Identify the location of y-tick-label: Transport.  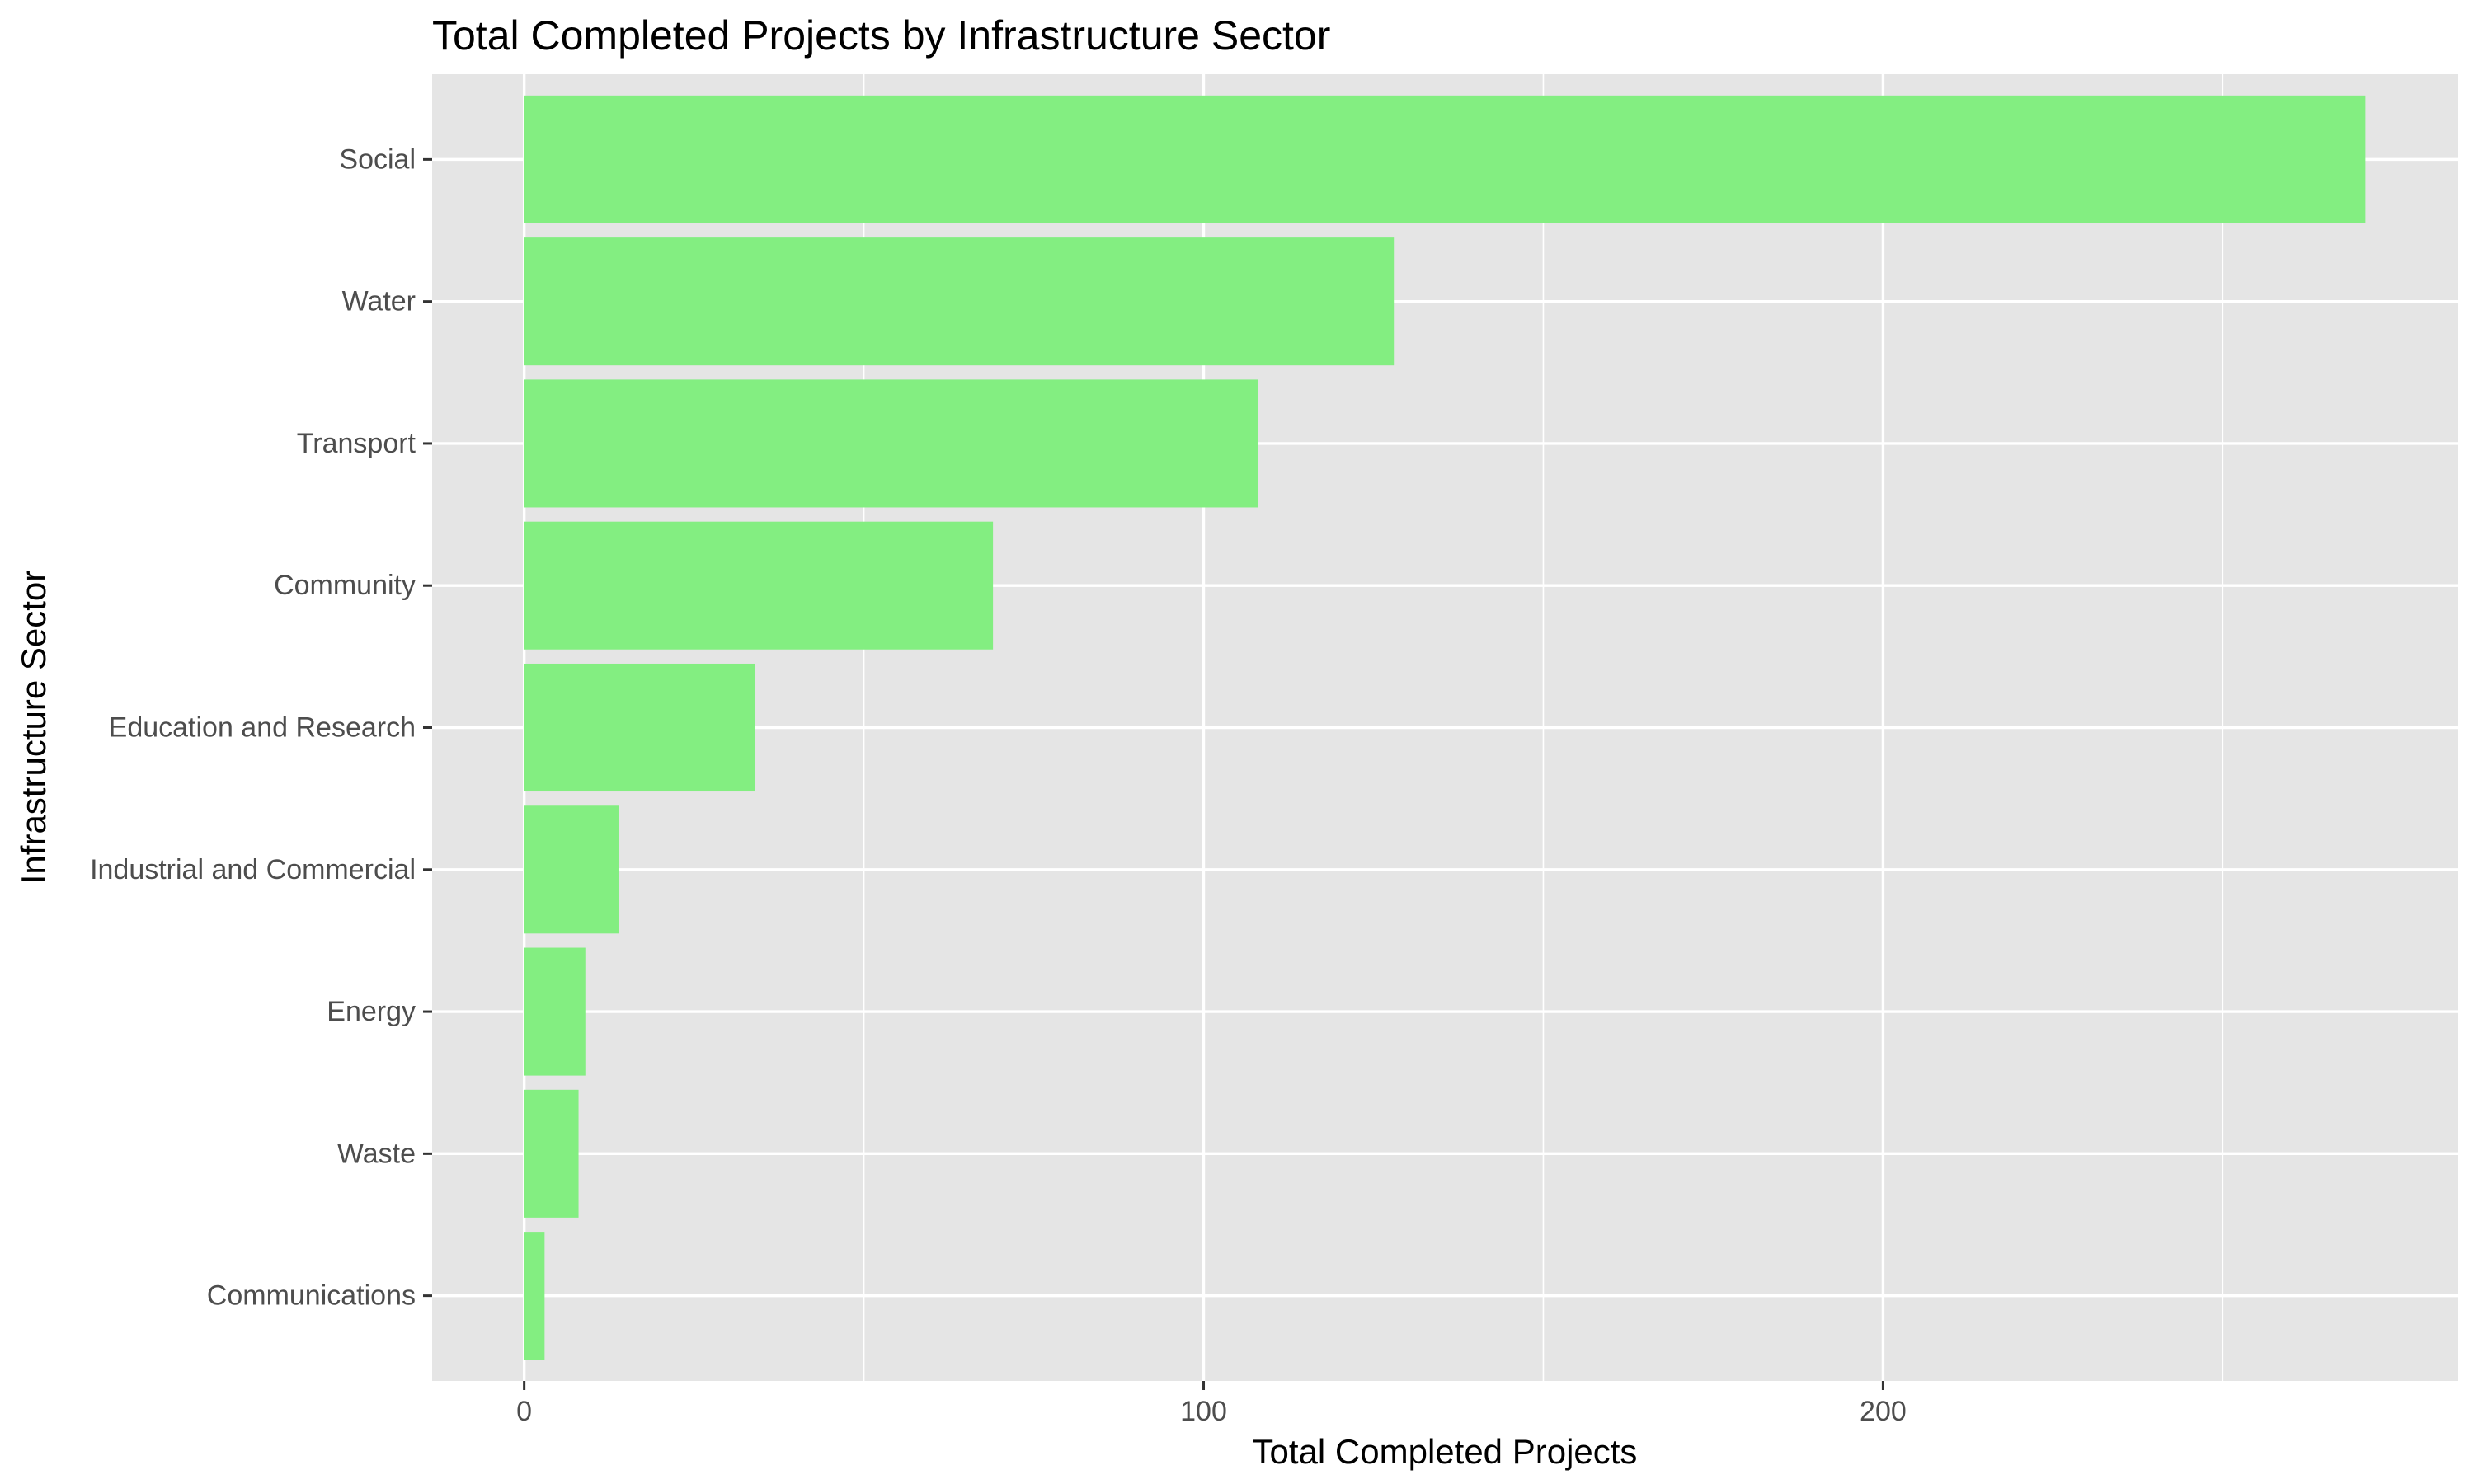
(356, 444).